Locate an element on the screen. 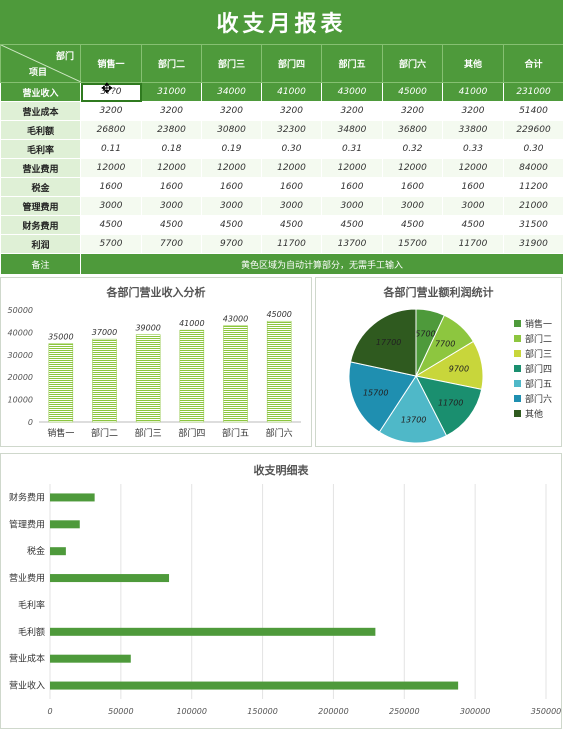  table-cell: 34800 is located at coordinates (352, 130).